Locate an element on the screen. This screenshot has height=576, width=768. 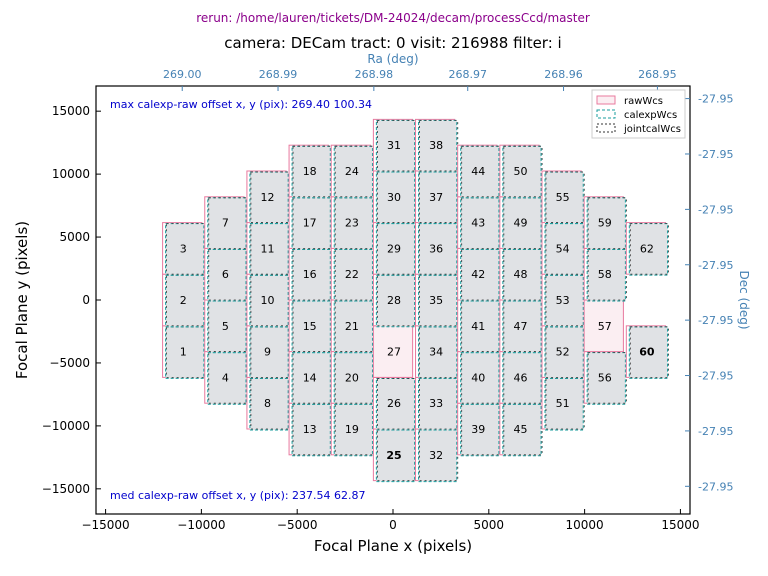
ccd-56: 56 is located at coordinates (605, 378).